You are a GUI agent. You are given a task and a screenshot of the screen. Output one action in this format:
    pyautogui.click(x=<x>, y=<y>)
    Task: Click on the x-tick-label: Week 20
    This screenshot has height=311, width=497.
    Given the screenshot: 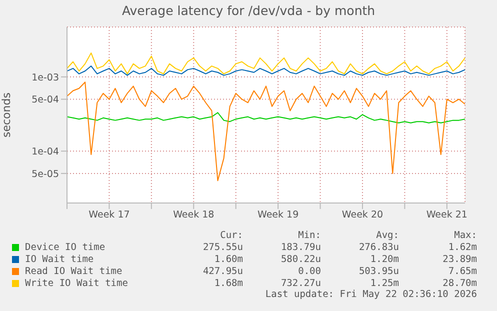 What is the action you would take?
    pyautogui.click(x=363, y=215)
    